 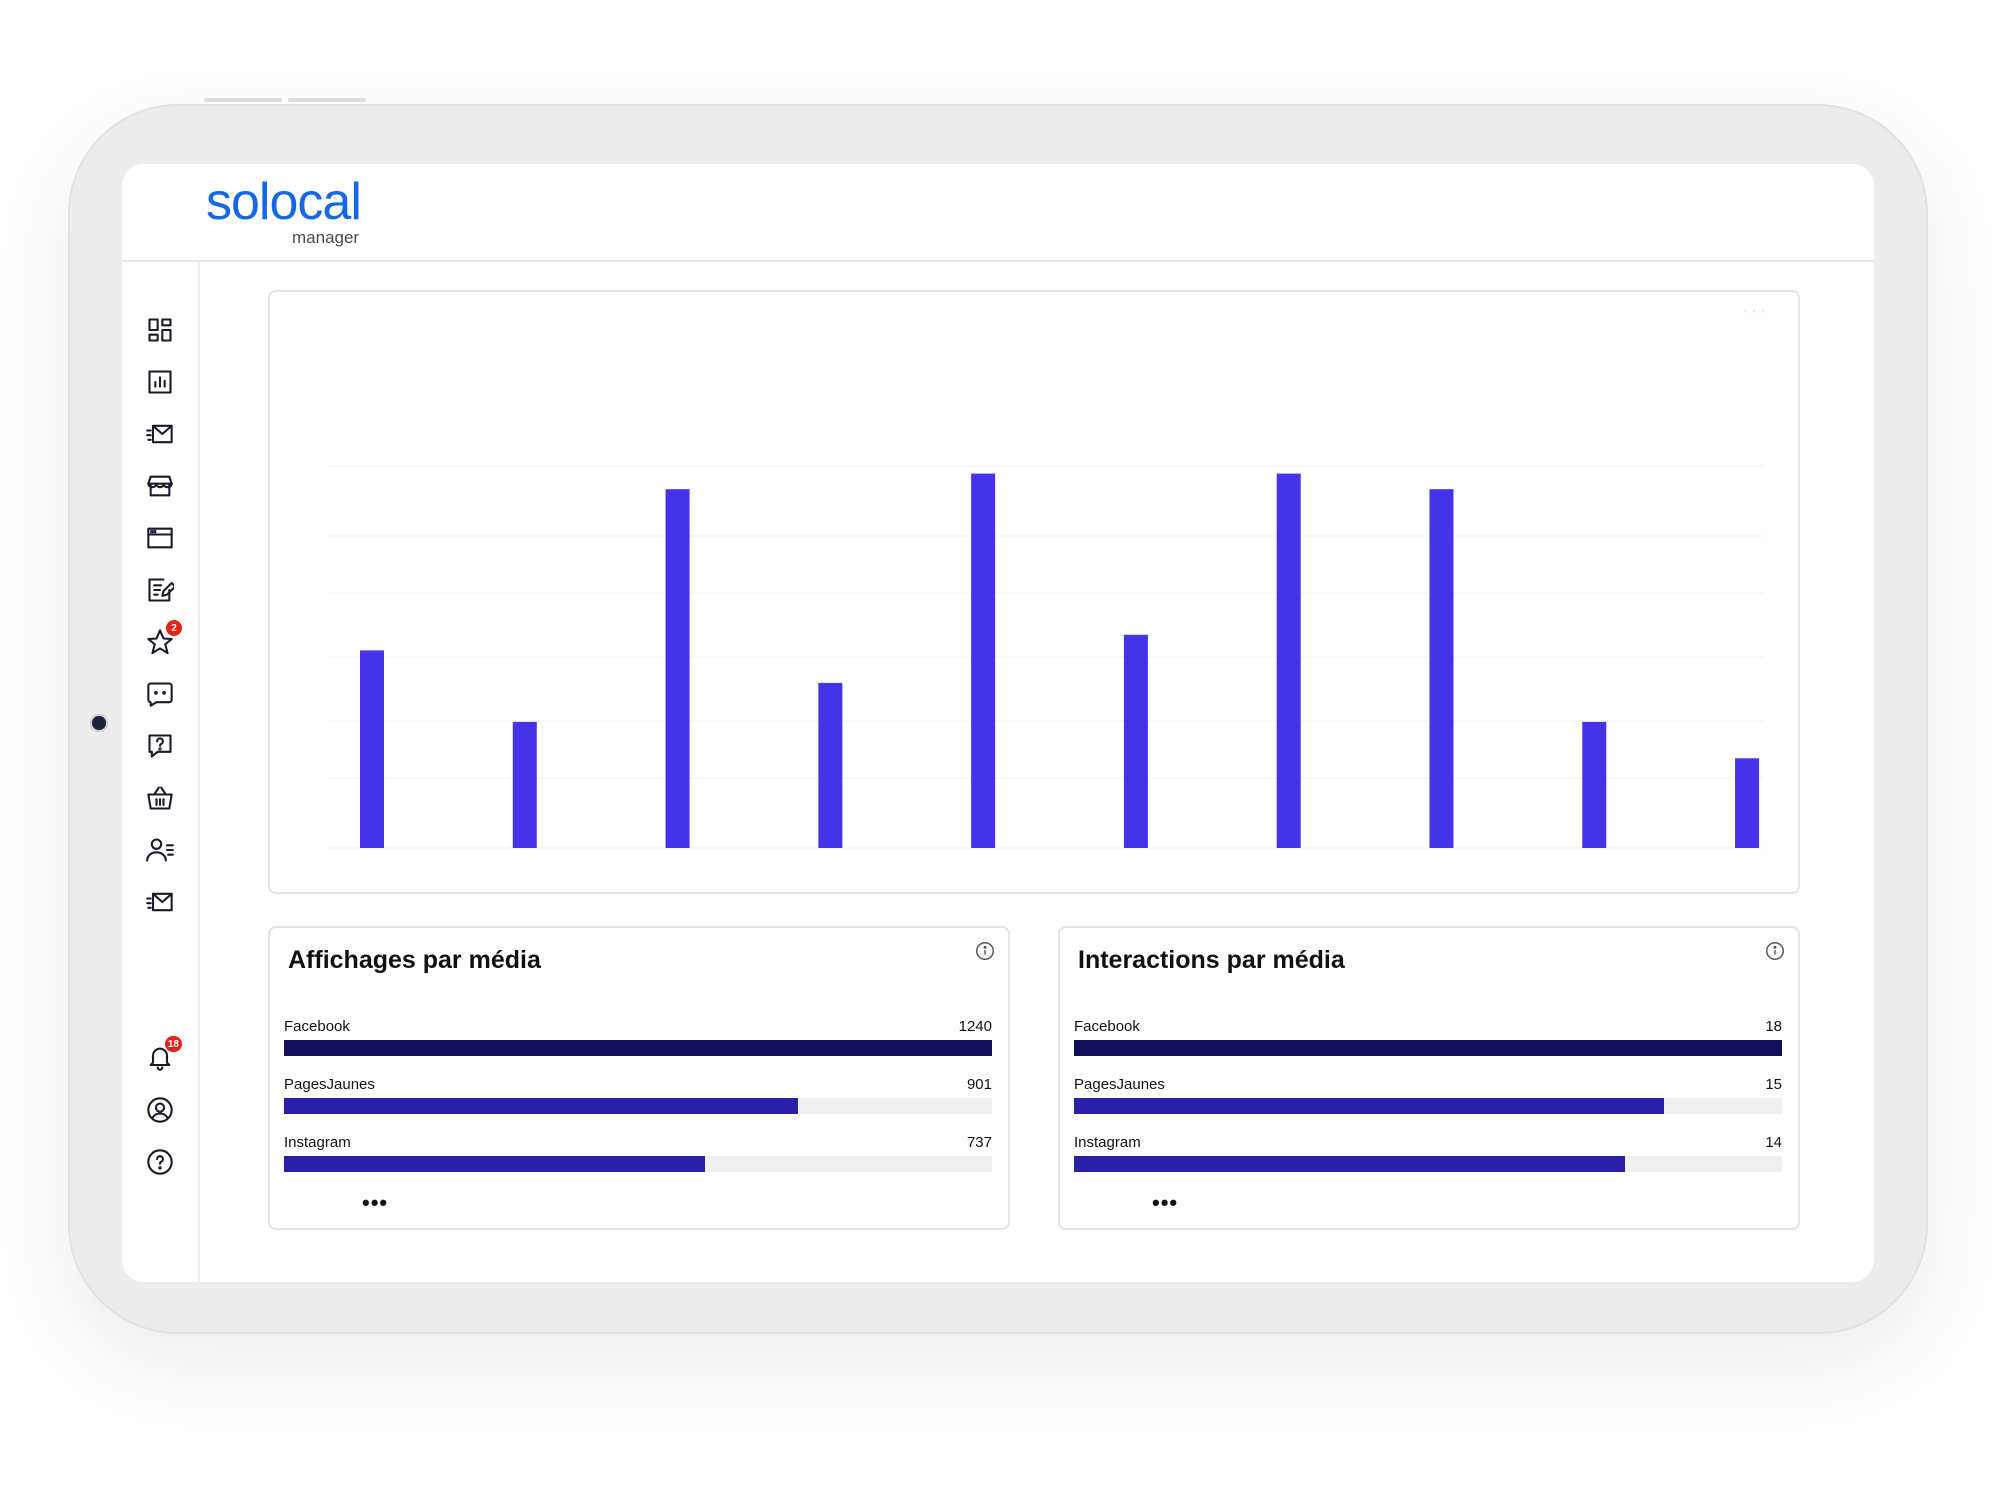 What do you see at coordinates (1773, 1142) in the screenshot?
I see `media-value: 14` at bounding box center [1773, 1142].